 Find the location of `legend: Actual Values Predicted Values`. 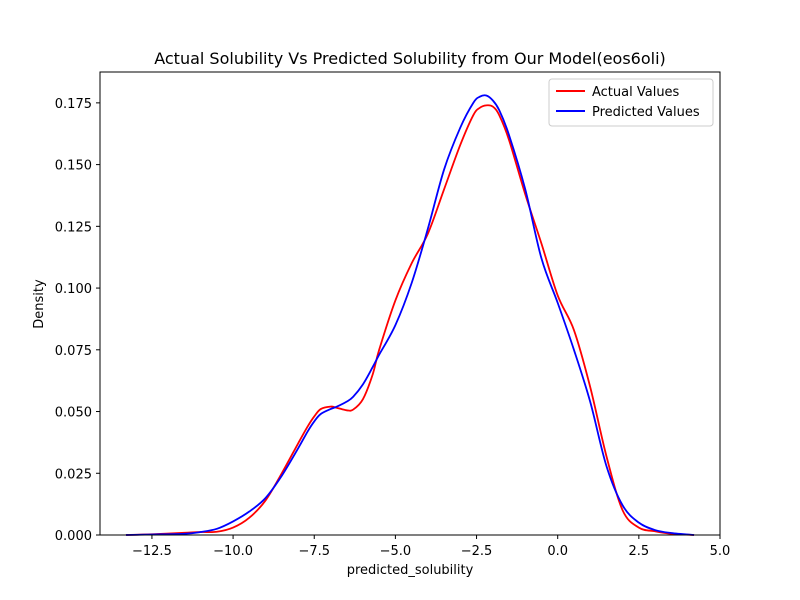

legend: Actual Values Predicted Values is located at coordinates (631, 102).